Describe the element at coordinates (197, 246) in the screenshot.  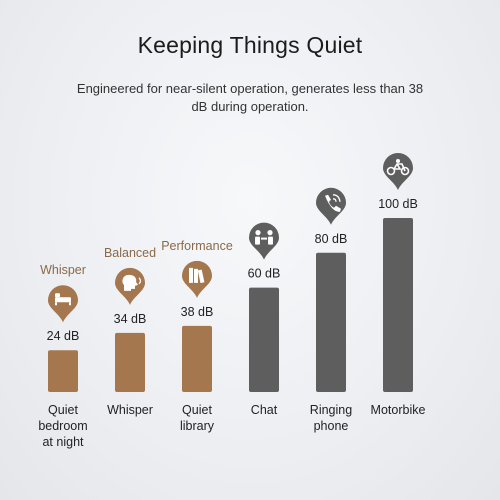
I see `mode-label: Performance` at that location.